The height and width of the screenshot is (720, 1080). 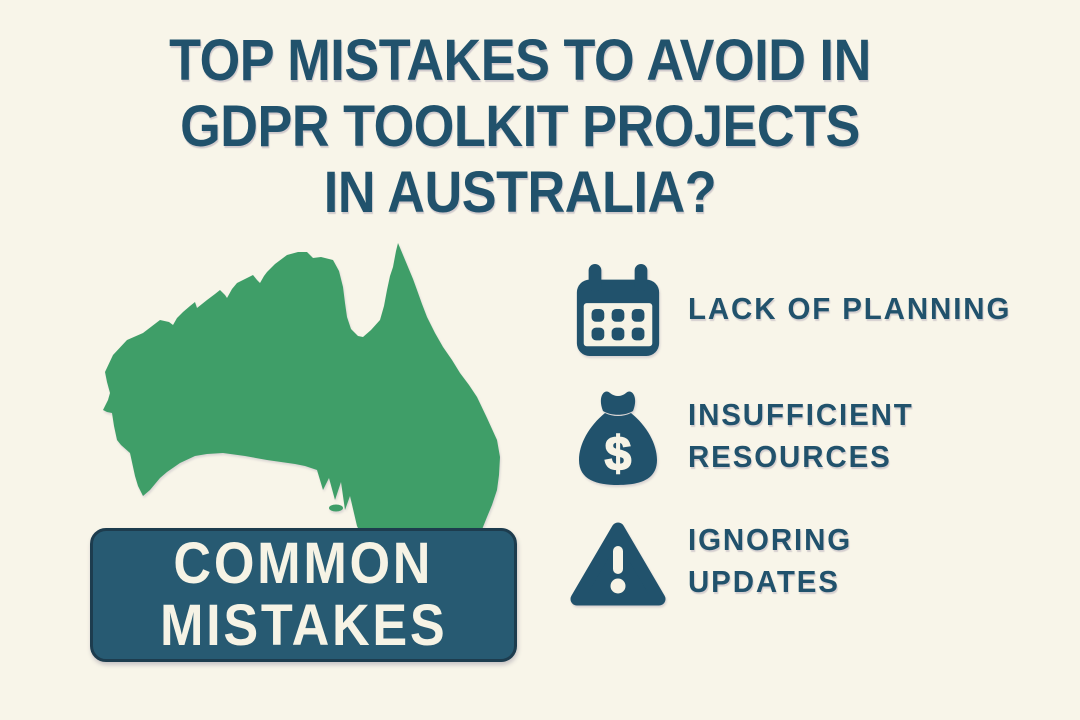 What do you see at coordinates (850, 308) in the screenshot?
I see `item-label-line-1: LACK OF PLANNING` at bounding box center [850, 308].